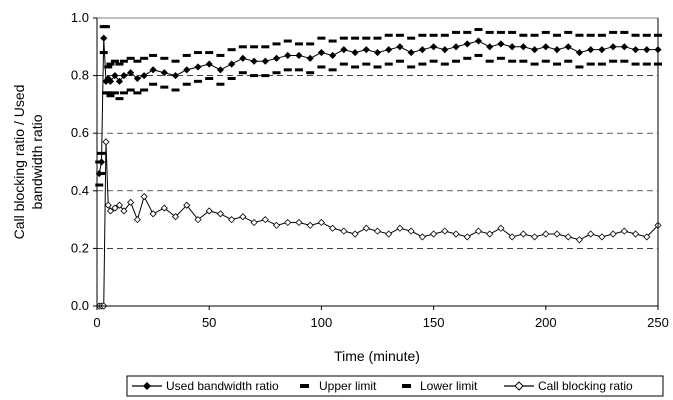  Describe the element at coordinates (568, 386) in the screenshot. I see `legend-entry-call-blocking: Call blocking ratio` at that location.